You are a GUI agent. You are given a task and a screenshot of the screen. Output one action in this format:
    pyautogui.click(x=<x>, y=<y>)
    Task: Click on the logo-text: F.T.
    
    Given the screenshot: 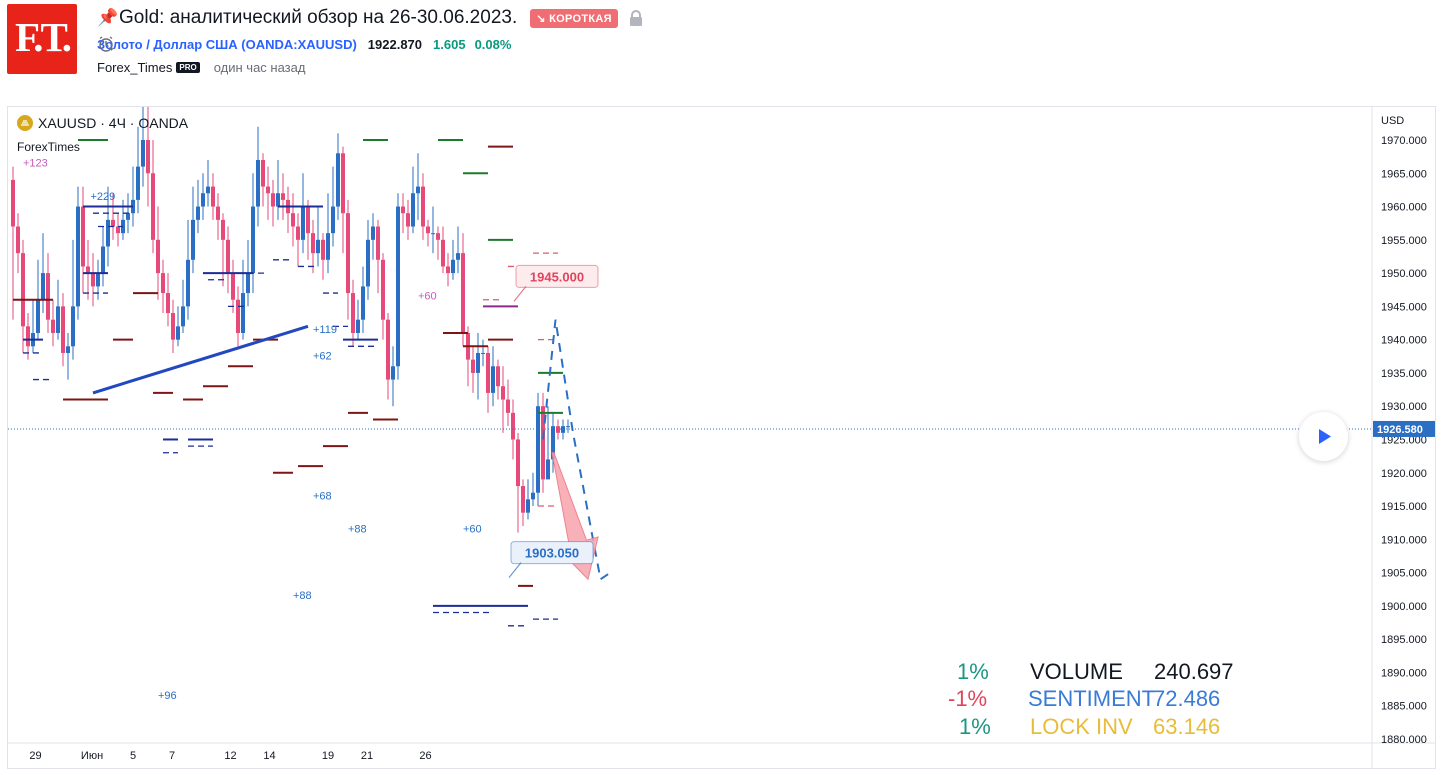 What is the action you would take?
    pyautogui.click(x=43, y=37)
    